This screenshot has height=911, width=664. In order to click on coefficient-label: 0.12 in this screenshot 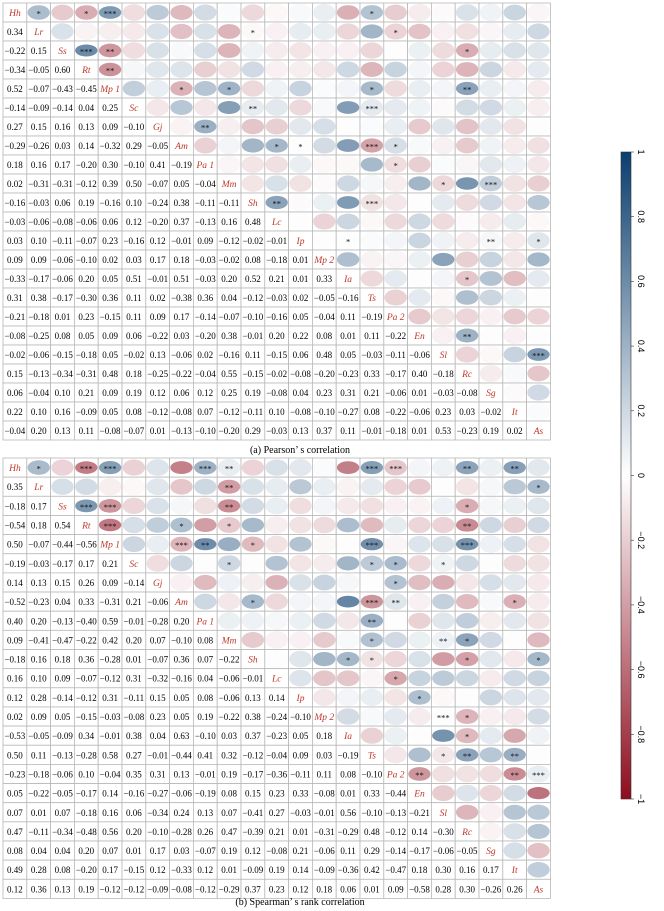, I will do `click(205, 870)`.